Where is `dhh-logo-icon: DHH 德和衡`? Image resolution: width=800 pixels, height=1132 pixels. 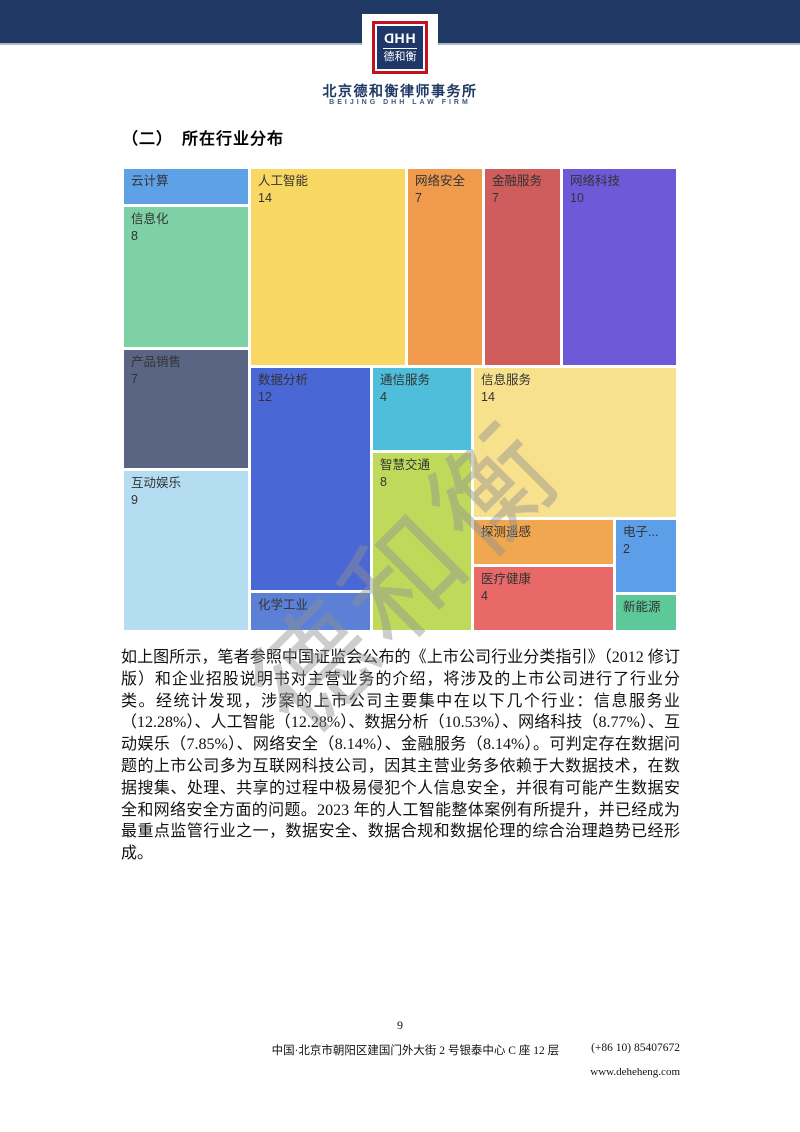 dhh-logo-icon: DHH 德和衡 is located at coordinates (400, 47).